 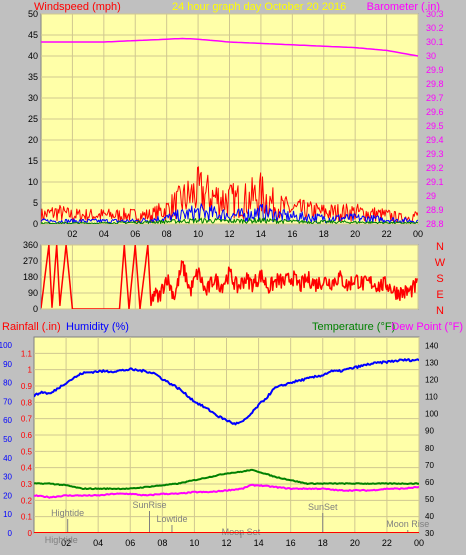 I want to click on barometer-y-tick: 29.3, so click(x=435, y=154).